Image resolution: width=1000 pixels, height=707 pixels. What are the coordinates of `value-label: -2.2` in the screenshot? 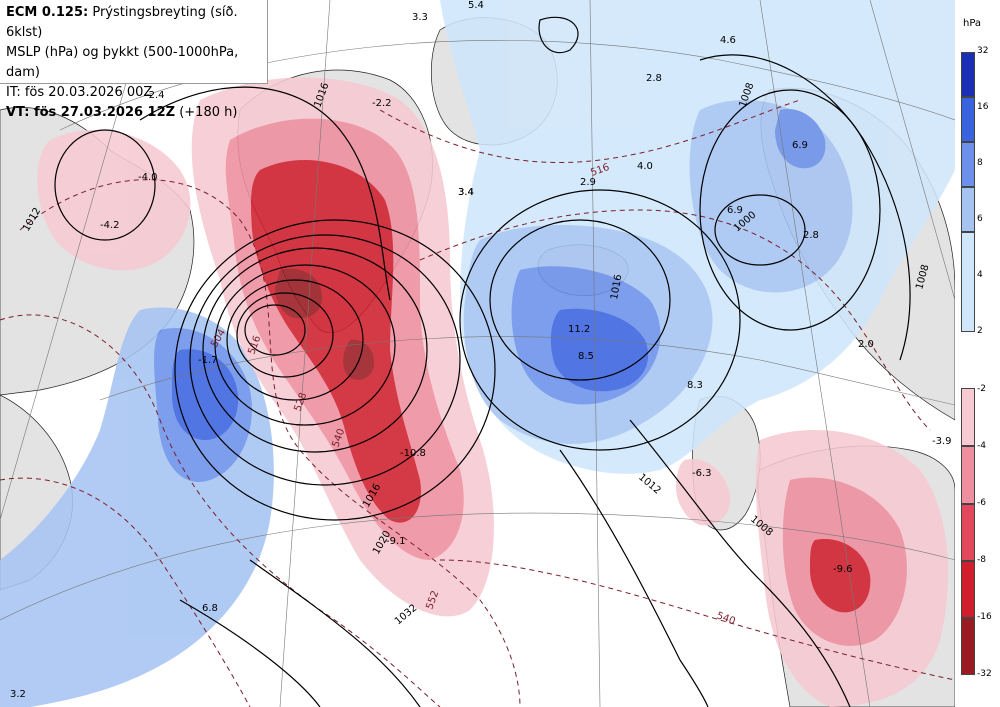 It's located at (382, 103).